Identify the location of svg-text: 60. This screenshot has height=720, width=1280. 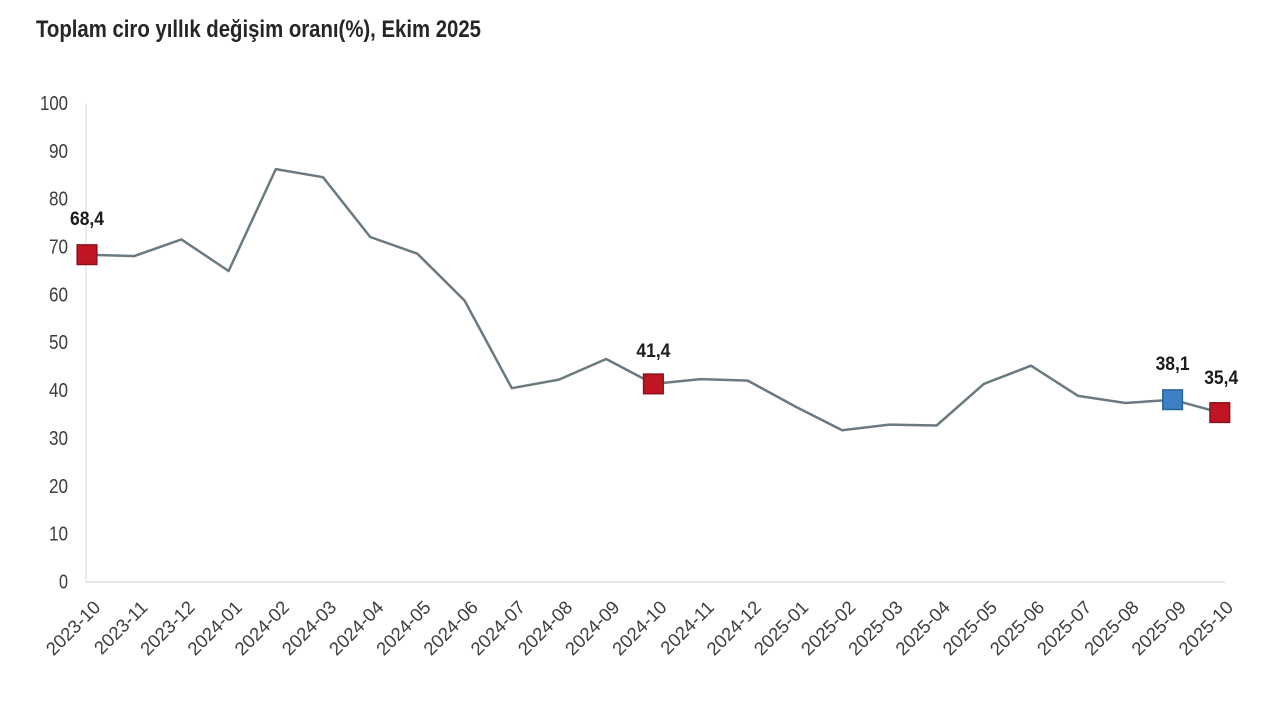
(58, 295).